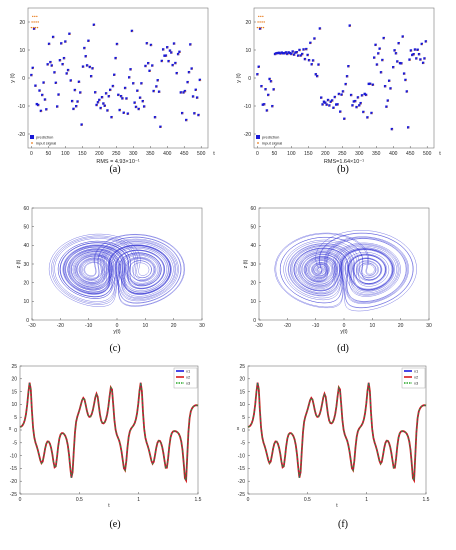  What do you see at coordinates (275, 154) in the screenshot?
I see `x-tick-label: 50` at bounding box center [275, 154].